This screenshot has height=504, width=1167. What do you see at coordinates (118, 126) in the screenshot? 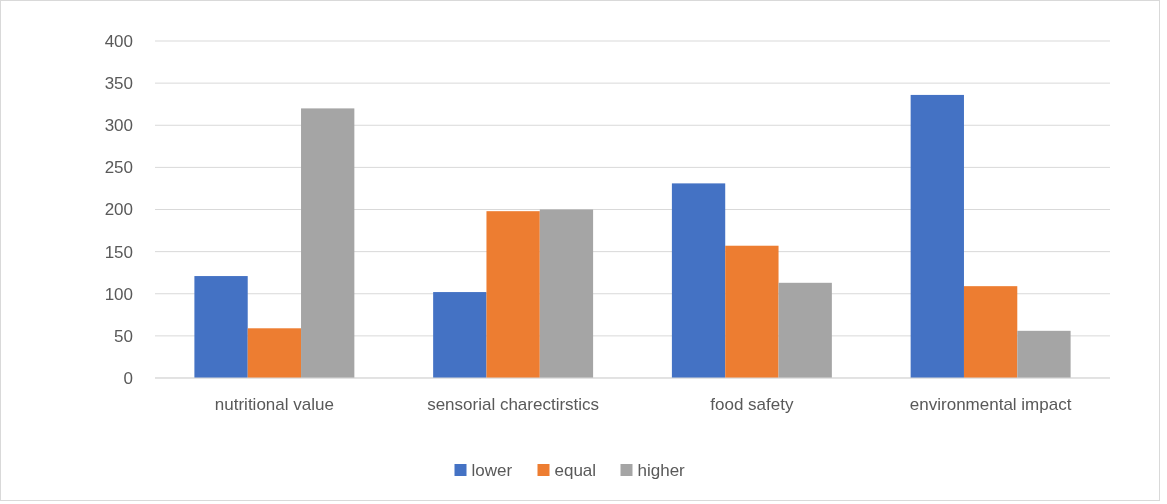
I see `y-tick-label: 300` at bounding box center [118, 126].